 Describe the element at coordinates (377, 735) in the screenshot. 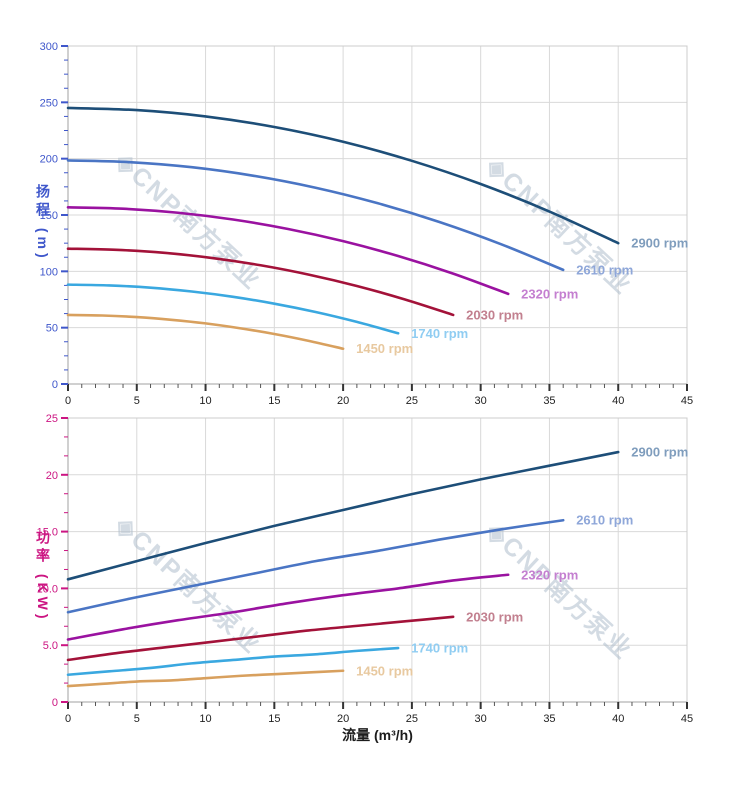

I see `flow-axis-title: 流量 (m³/h)` at that location.